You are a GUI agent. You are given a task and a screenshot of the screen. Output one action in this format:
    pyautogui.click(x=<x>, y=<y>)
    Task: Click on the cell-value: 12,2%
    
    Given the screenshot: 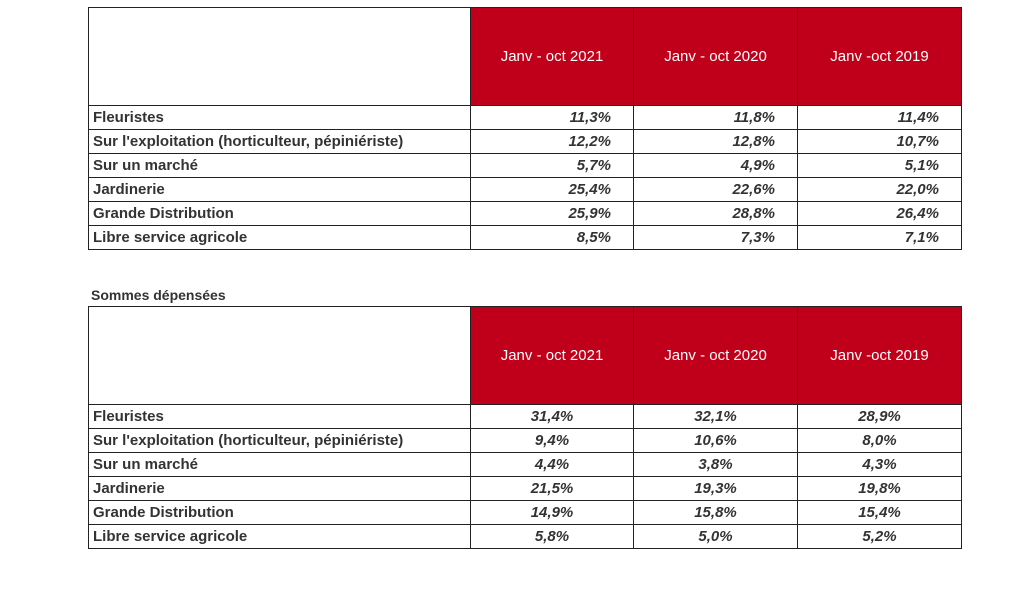 What is the action you would take?
    pyautogui.click(x=552, y=141)
    